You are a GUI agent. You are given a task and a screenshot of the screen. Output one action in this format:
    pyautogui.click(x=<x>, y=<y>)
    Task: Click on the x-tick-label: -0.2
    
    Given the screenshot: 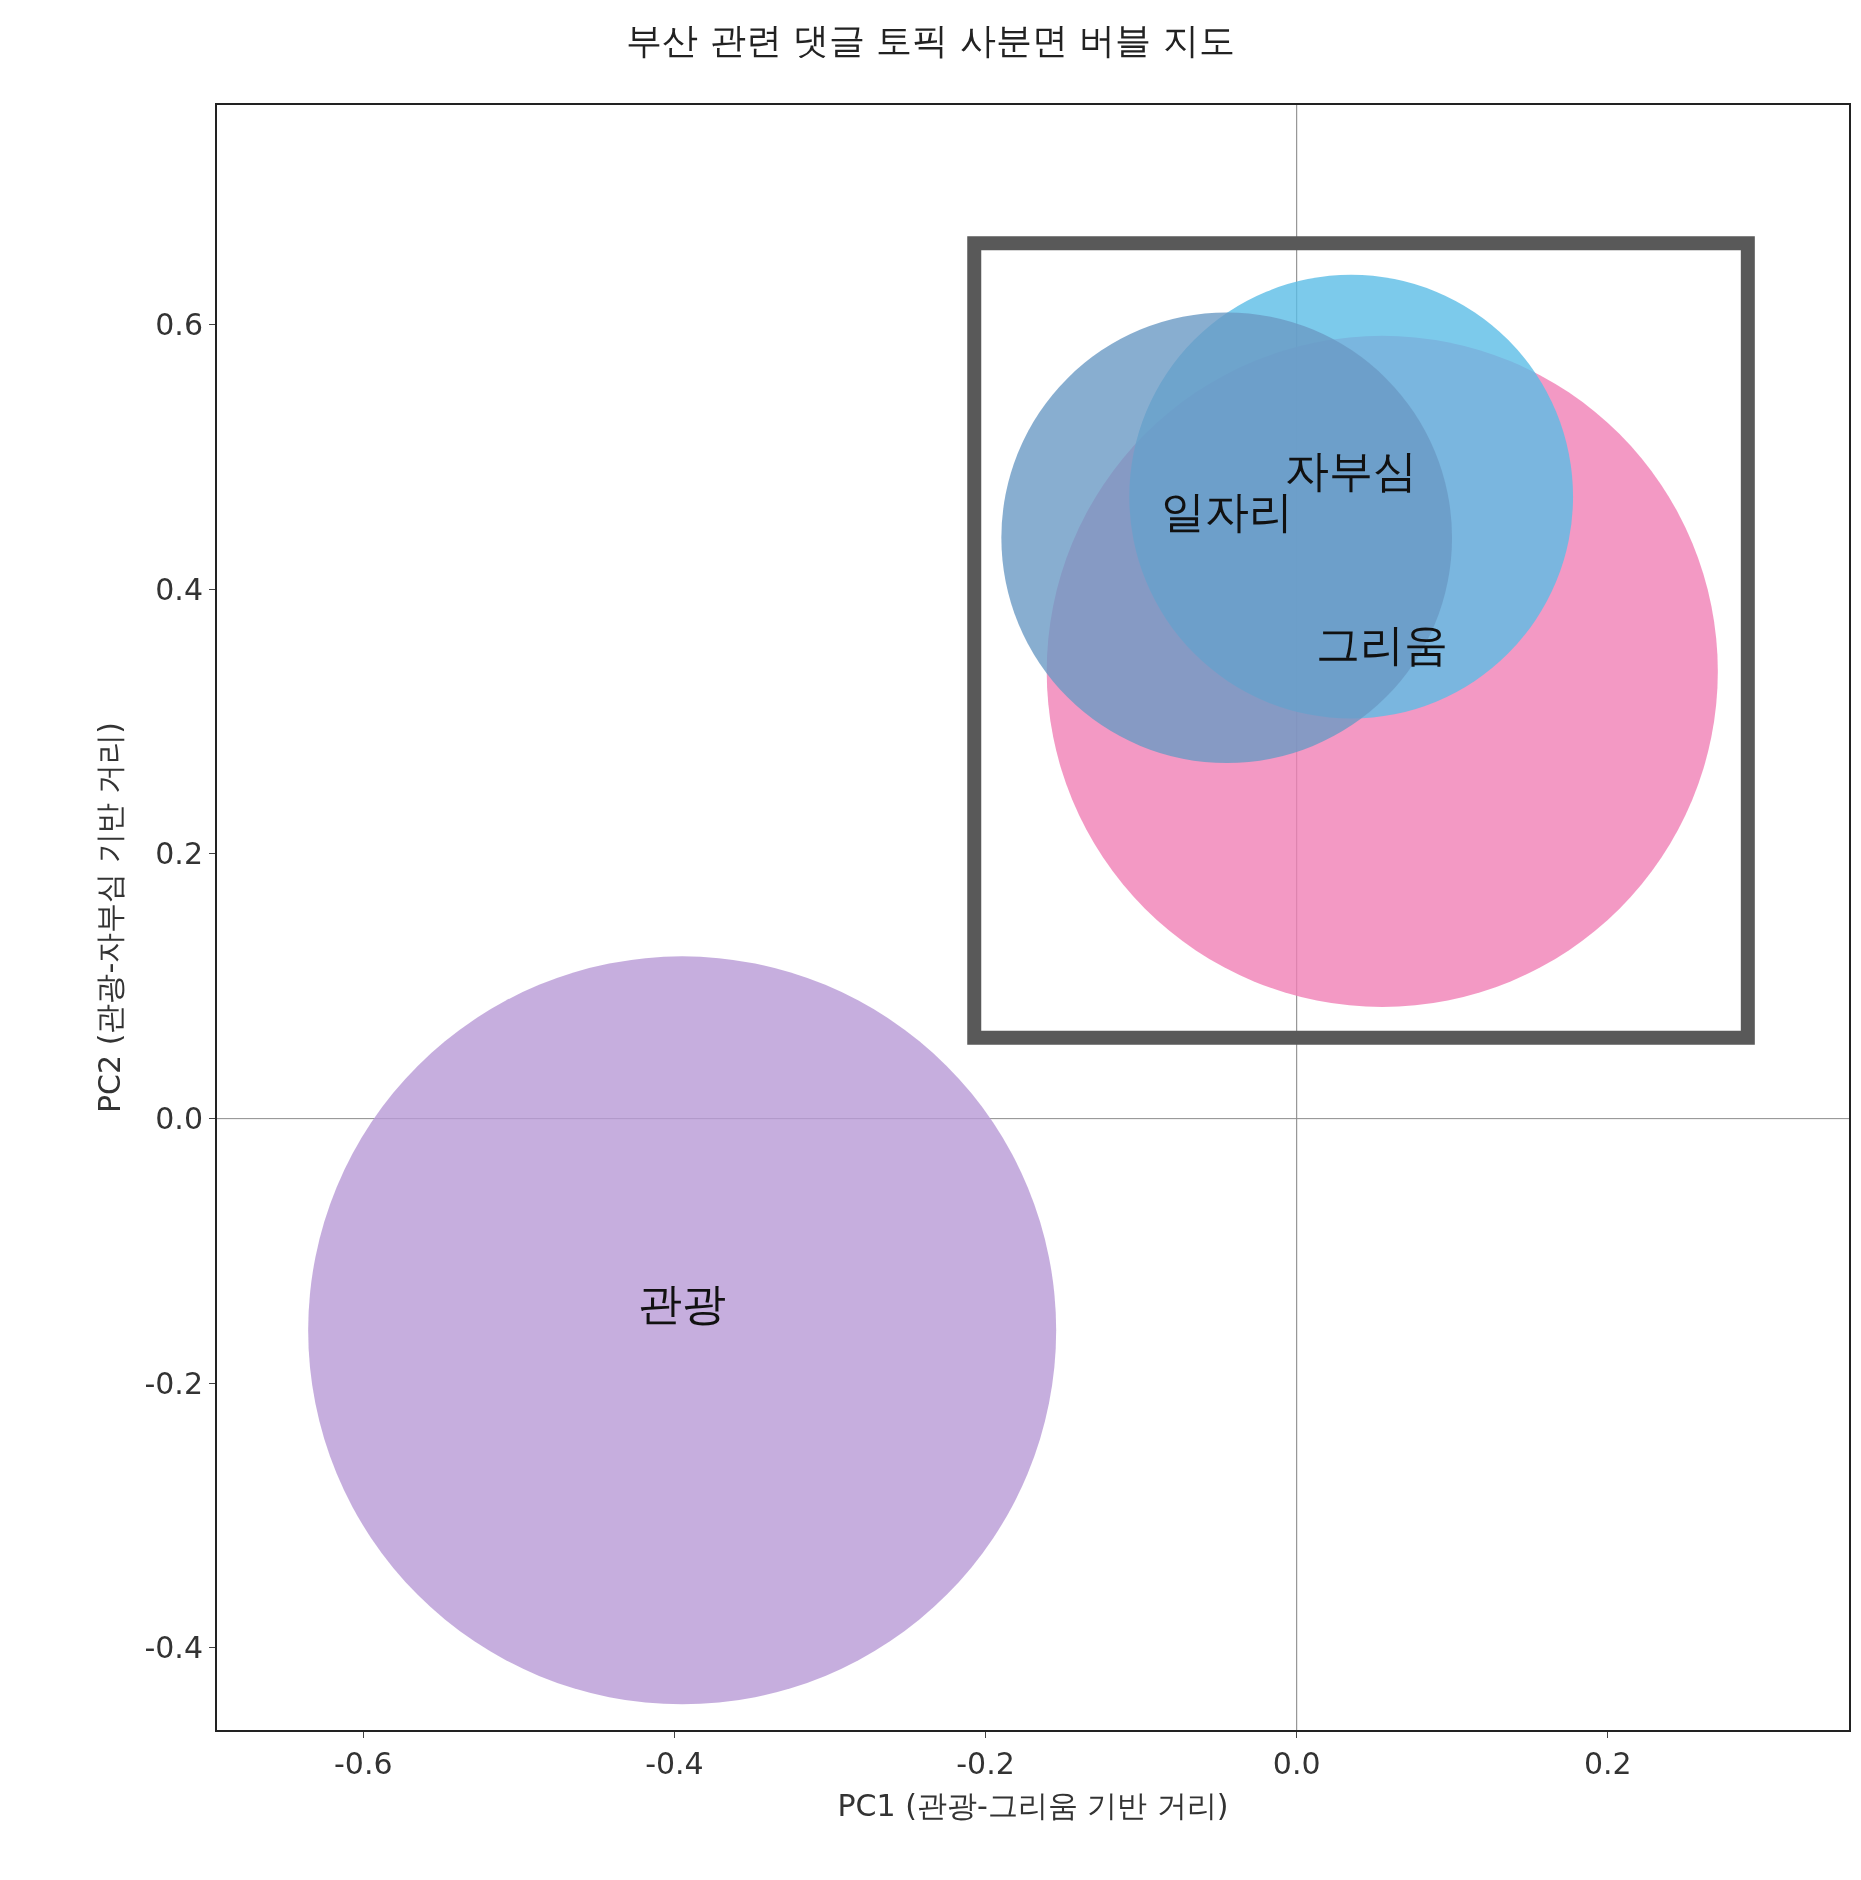 What is the action you would take?
    pyautogui.click(x=985, y=1763)
    